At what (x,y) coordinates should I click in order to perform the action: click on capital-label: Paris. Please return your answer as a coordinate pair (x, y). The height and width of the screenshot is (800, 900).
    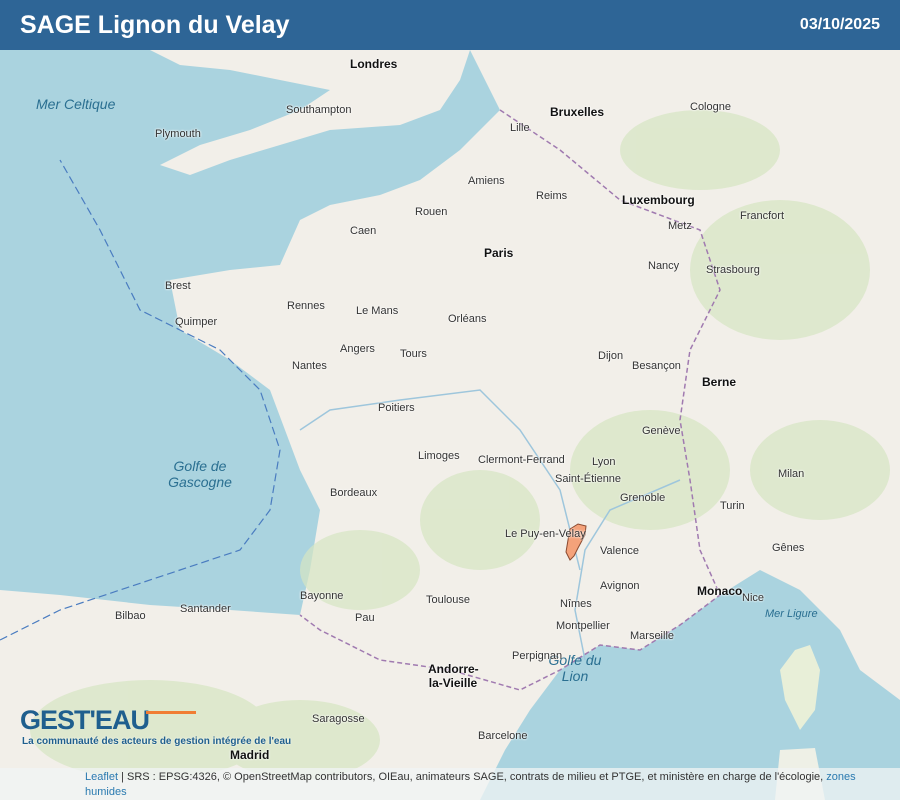
    Looking at the image, I should click on (499, 253).